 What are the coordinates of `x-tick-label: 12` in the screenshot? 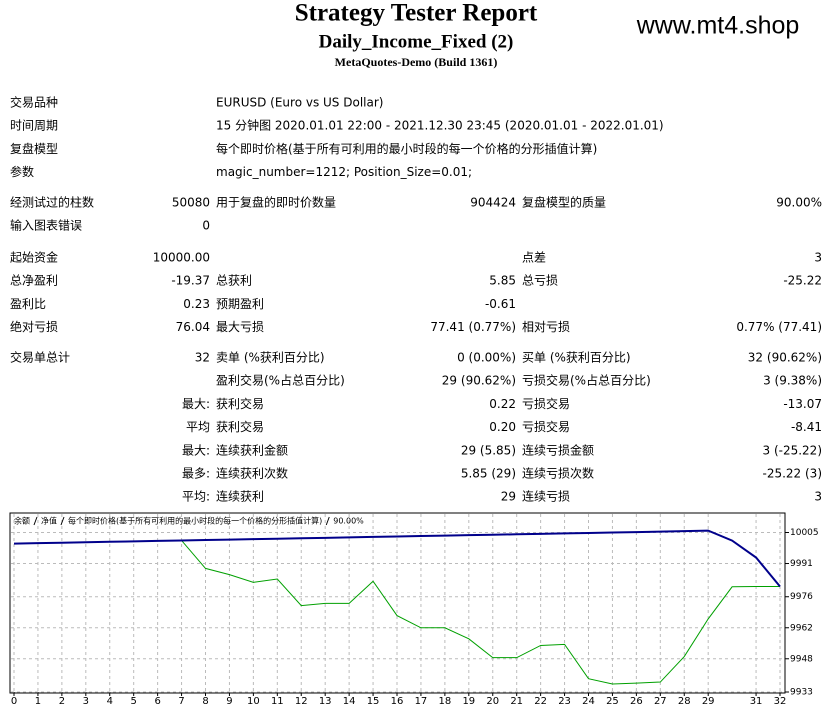 It's located at (301, 701).